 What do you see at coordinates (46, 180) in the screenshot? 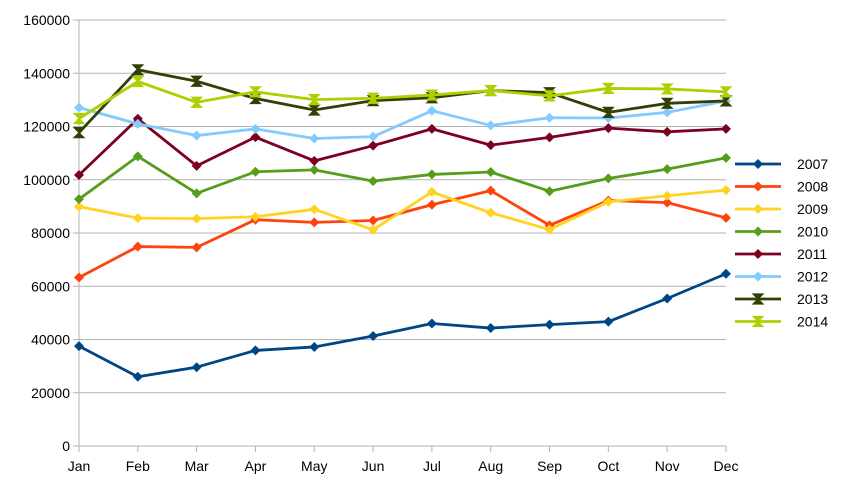
I see `y-tick-label: 100000` at bounding box center [46, 180].